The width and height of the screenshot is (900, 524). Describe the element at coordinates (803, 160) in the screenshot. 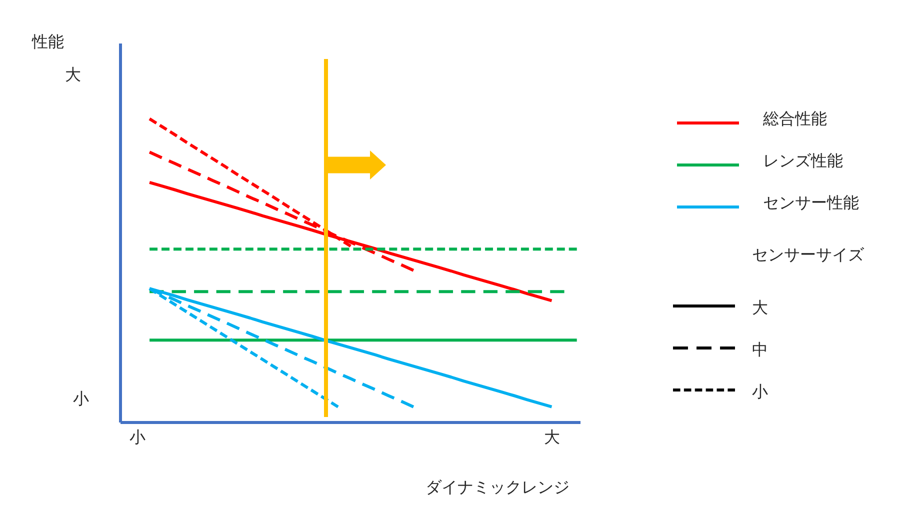

I see `legend-label: レンズ性能` at that location.